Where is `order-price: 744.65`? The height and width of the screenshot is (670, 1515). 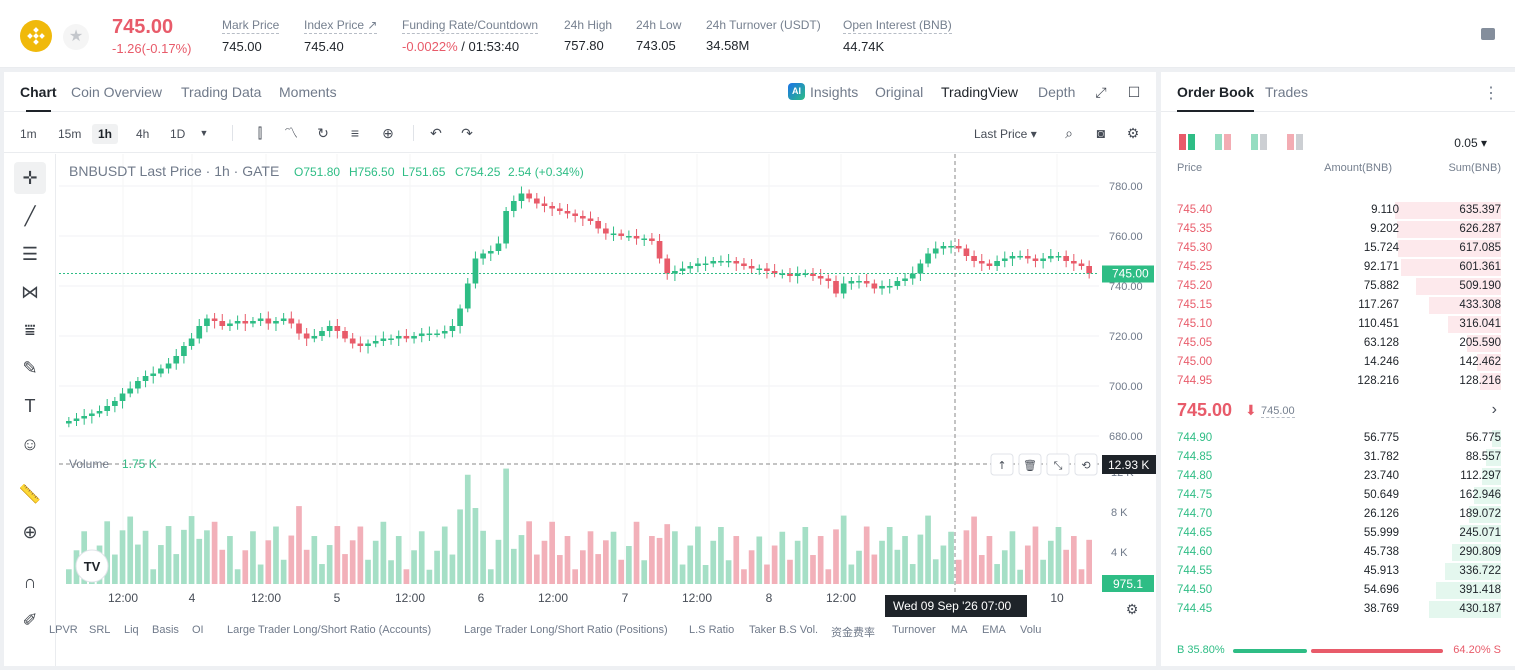
order-price: 744.65 is located at coordinates (1195, 533).